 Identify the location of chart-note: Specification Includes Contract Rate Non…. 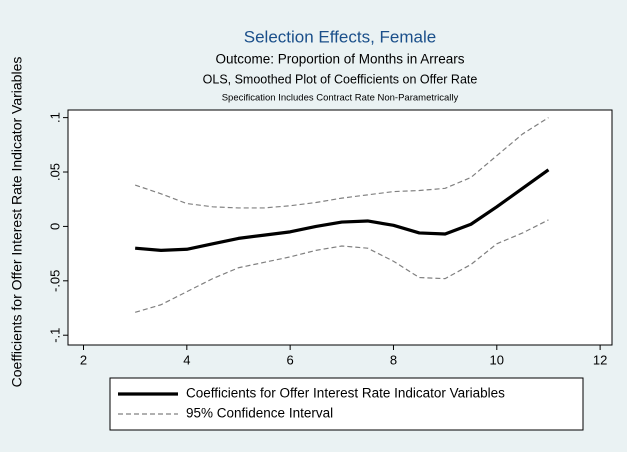
(340, 98).